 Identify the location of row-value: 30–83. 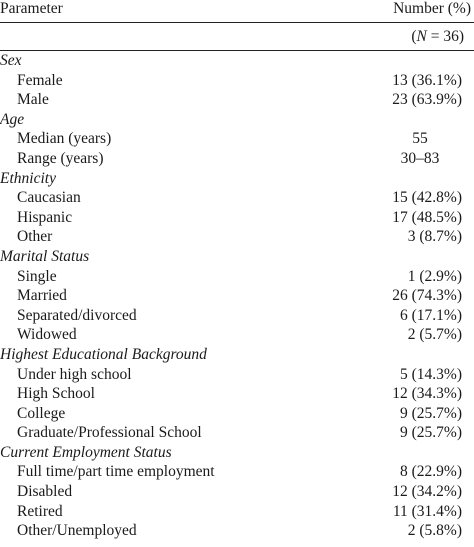
(420, 158).